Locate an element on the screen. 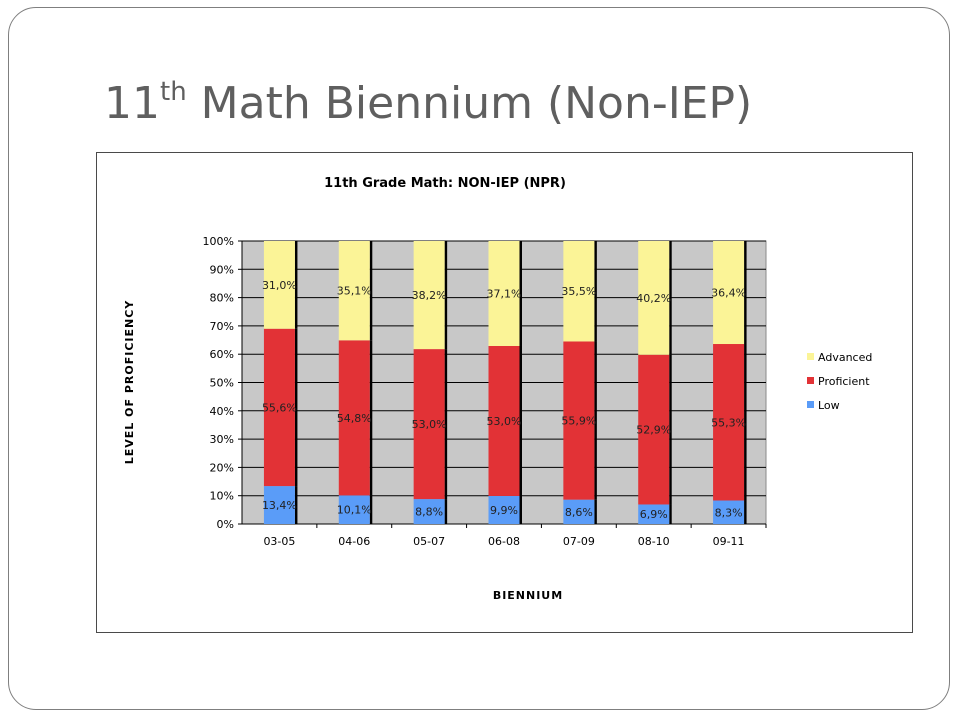 The width and height of the screenshot is (960, 720). slide-title-text: Math Biennium (Non-IEP) is located at coordinates (469, 103).